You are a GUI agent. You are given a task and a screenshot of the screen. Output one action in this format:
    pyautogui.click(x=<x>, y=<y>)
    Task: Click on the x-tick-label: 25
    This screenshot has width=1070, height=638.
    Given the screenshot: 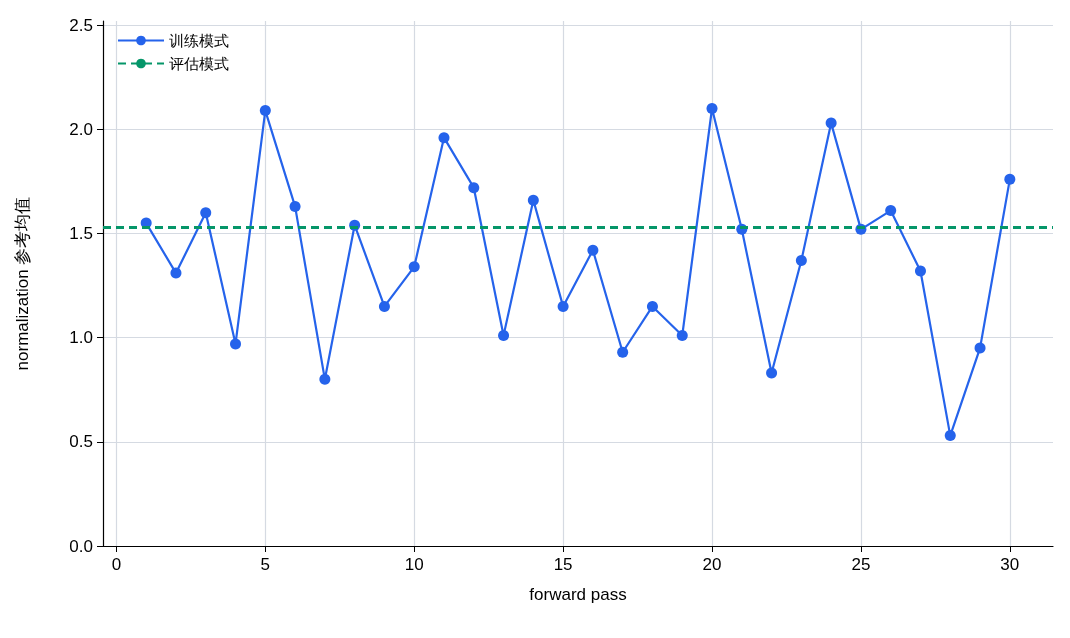 What is the action you would take?
    pyautogui.click(x=861, y=564)
    